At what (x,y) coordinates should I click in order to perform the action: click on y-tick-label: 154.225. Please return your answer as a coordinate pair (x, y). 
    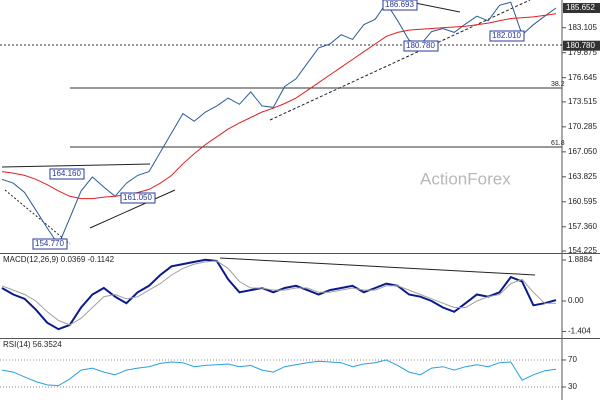
    Looking at the image, I should click on (582, 250).